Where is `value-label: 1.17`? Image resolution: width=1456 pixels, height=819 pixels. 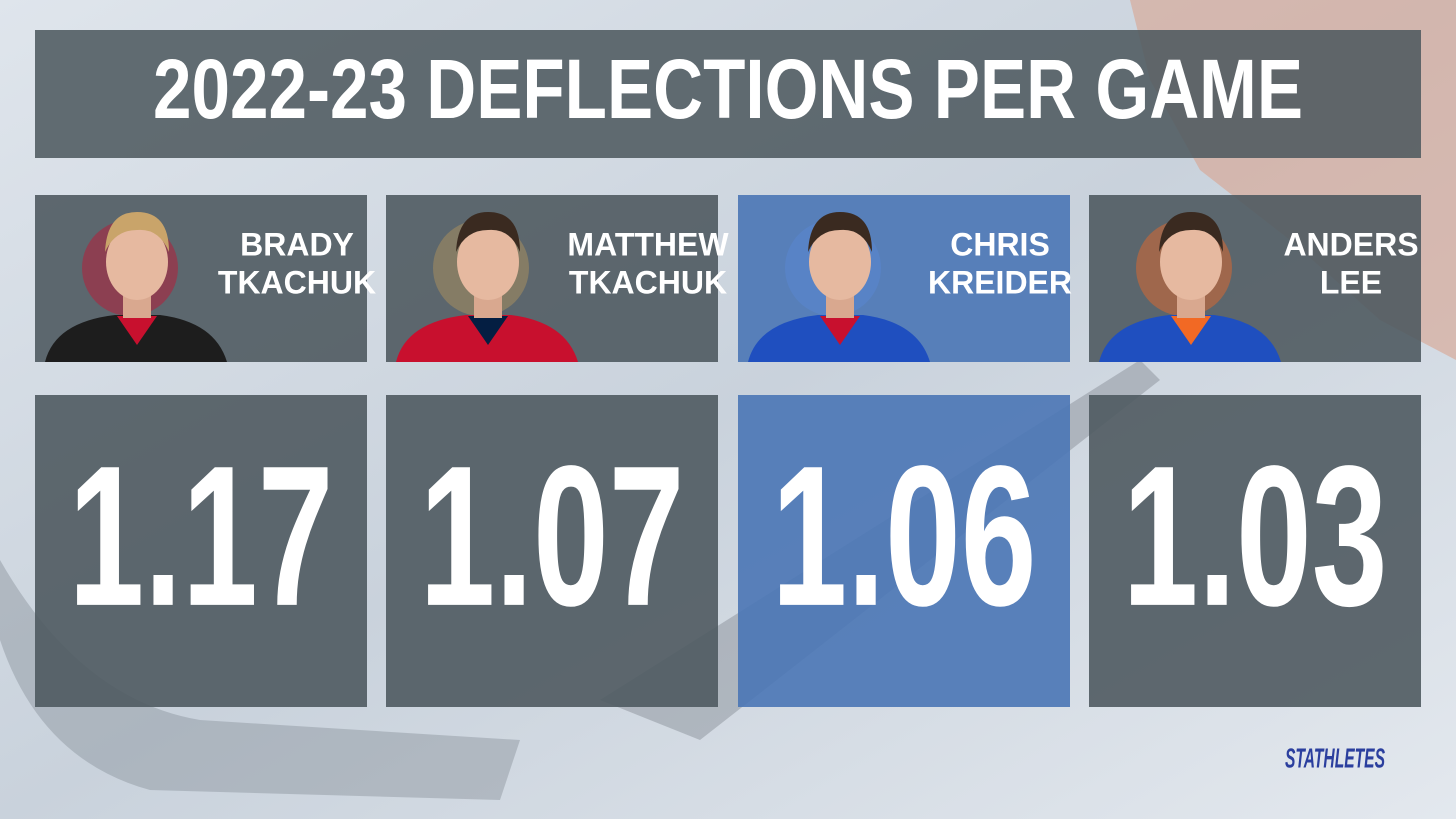 value-label: 1.17 is located at coordinates (201, 536).